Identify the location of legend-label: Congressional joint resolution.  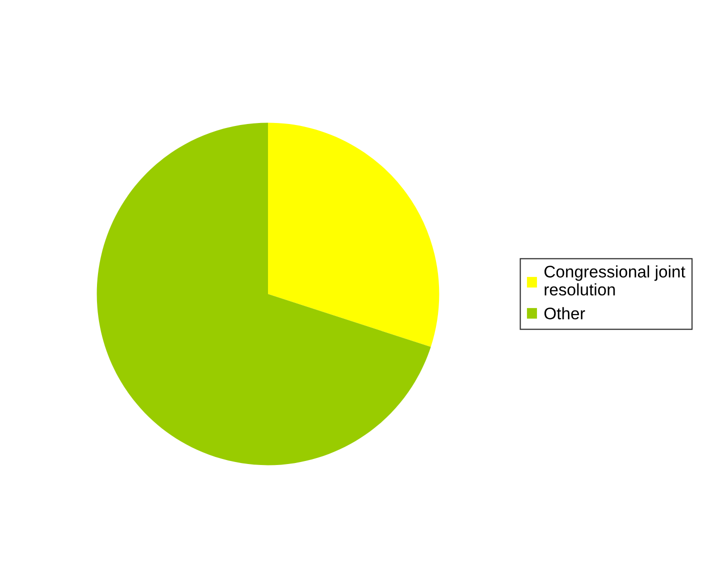
(615, 280).